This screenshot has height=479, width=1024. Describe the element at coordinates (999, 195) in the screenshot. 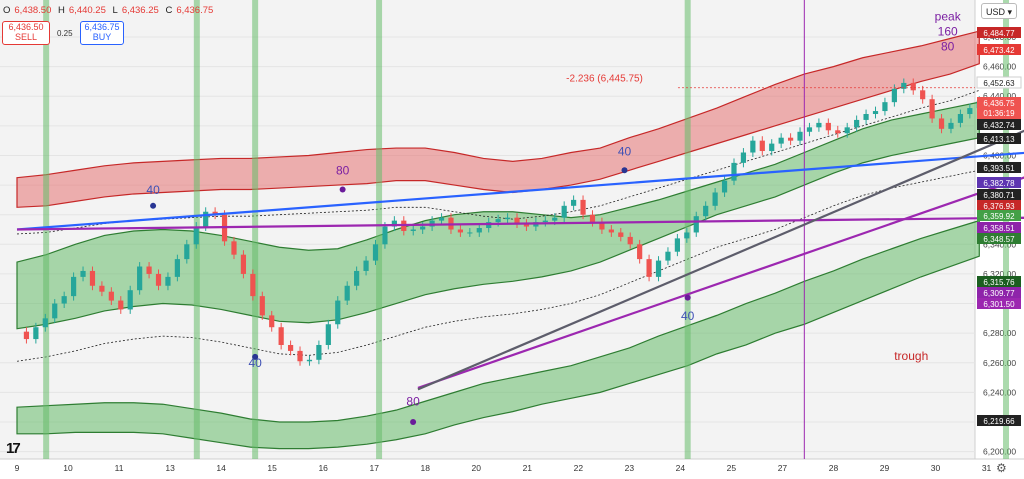

I see `price-label-value: 6,380.71` at that location.